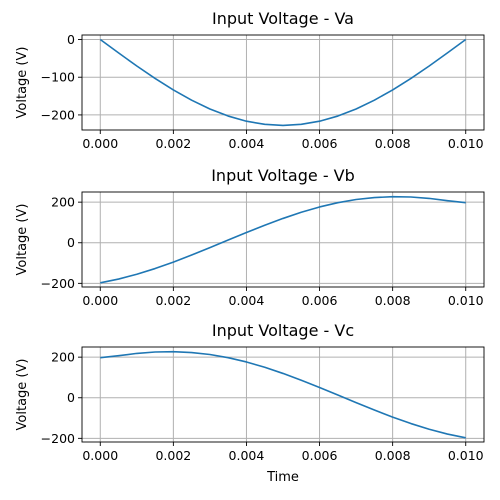 The width and height of the screenshot is (500, 500). Describe the element at coordinates (58, 77) in the screenshot. I see `y-tick-label: −100` at that location.